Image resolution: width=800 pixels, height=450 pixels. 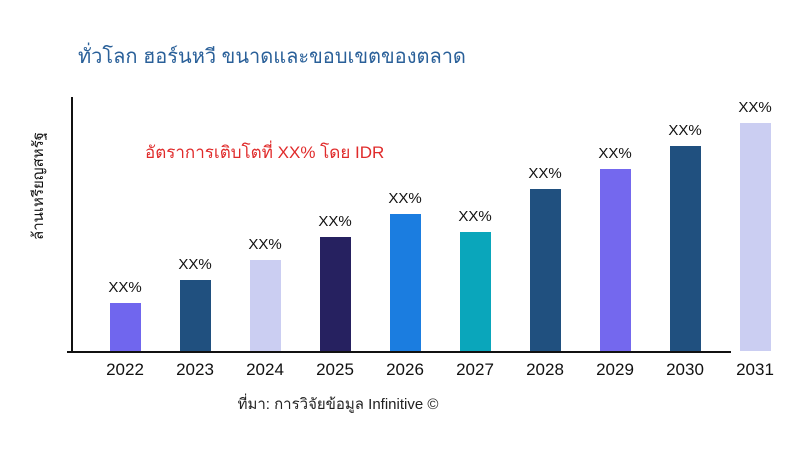 I want to click on x-tick-label: 2029, so click(x=615, y=369).